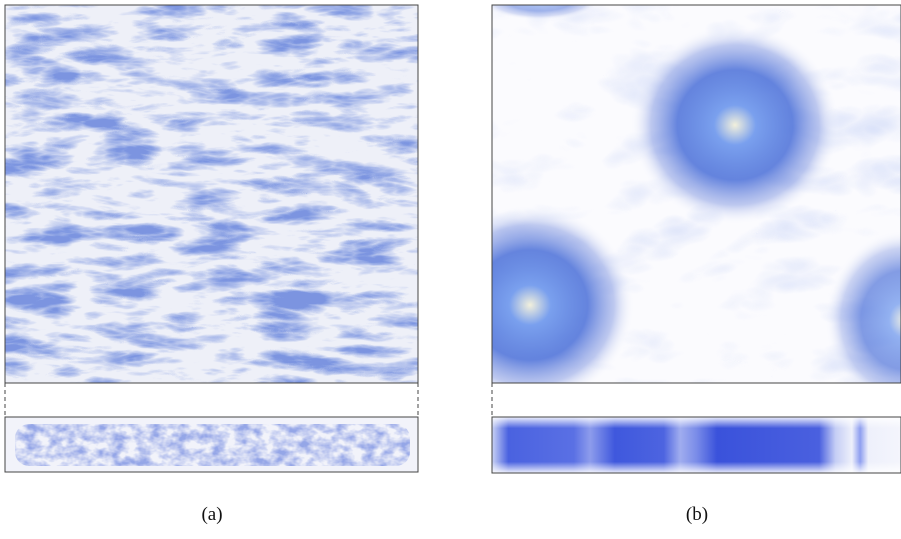  I want to click on strip-b-frame, so click(696, 445).